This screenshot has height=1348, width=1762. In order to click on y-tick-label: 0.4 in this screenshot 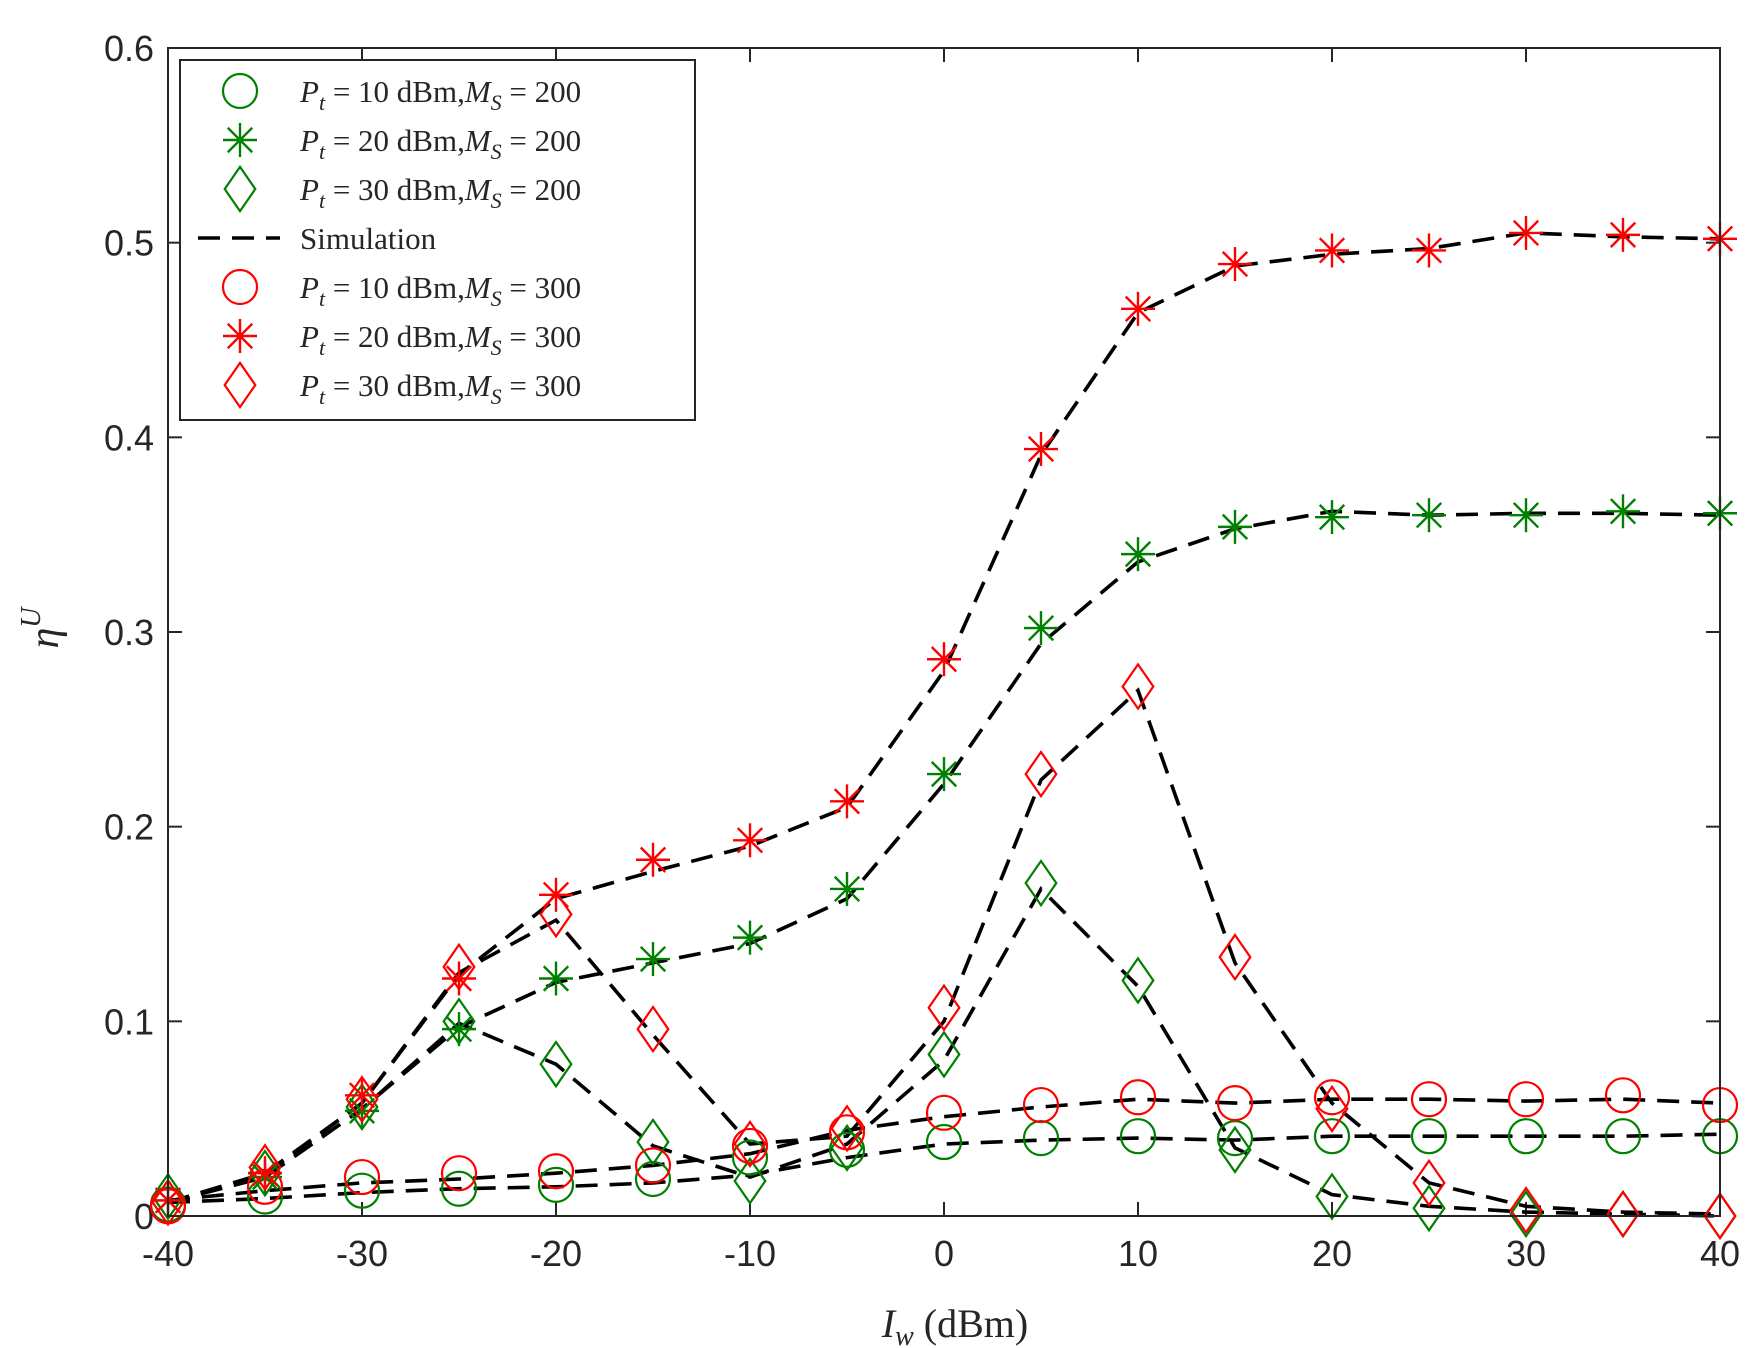, I will do `click(129, 437)`.